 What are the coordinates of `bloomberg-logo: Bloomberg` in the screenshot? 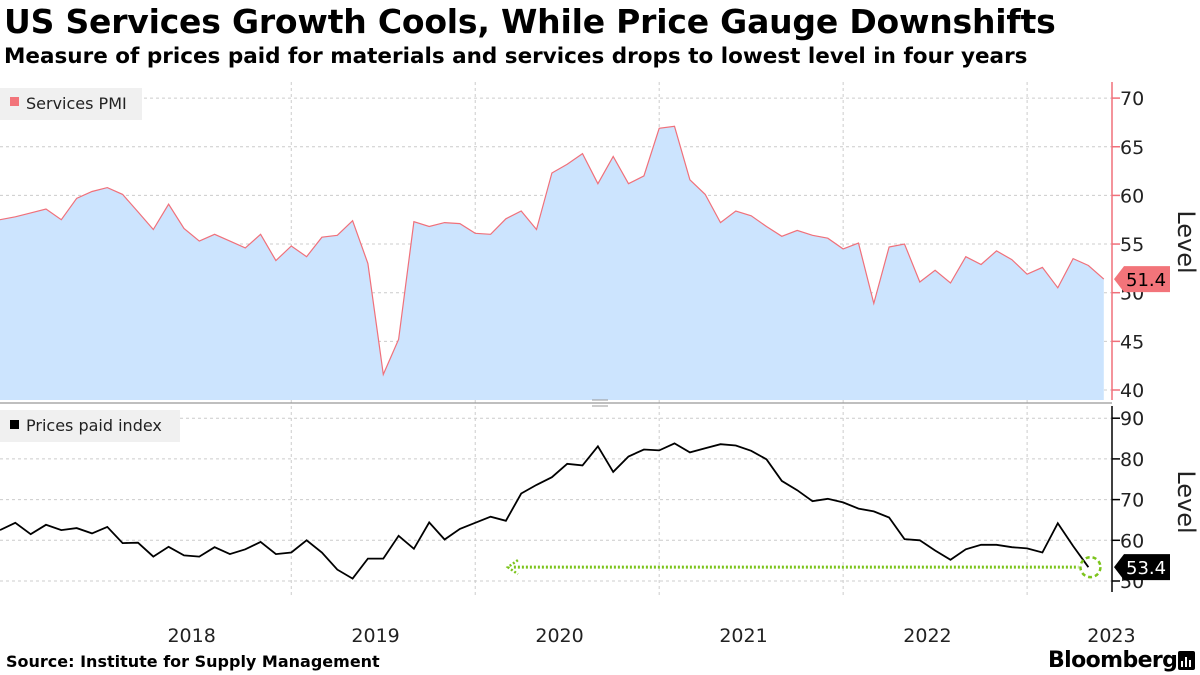 It's located at (1113, 660).